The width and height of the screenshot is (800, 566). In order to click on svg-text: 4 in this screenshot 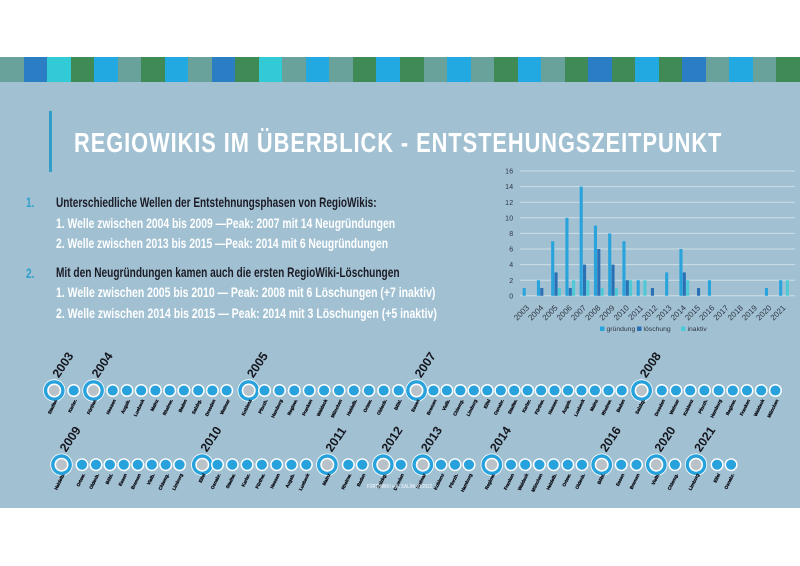, I will do `click(511, 265)`.